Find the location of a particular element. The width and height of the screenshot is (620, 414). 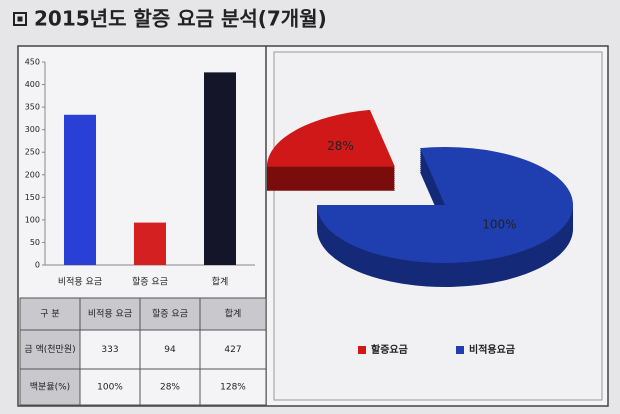

table-value: 28% is located at coordinates (170, 388).